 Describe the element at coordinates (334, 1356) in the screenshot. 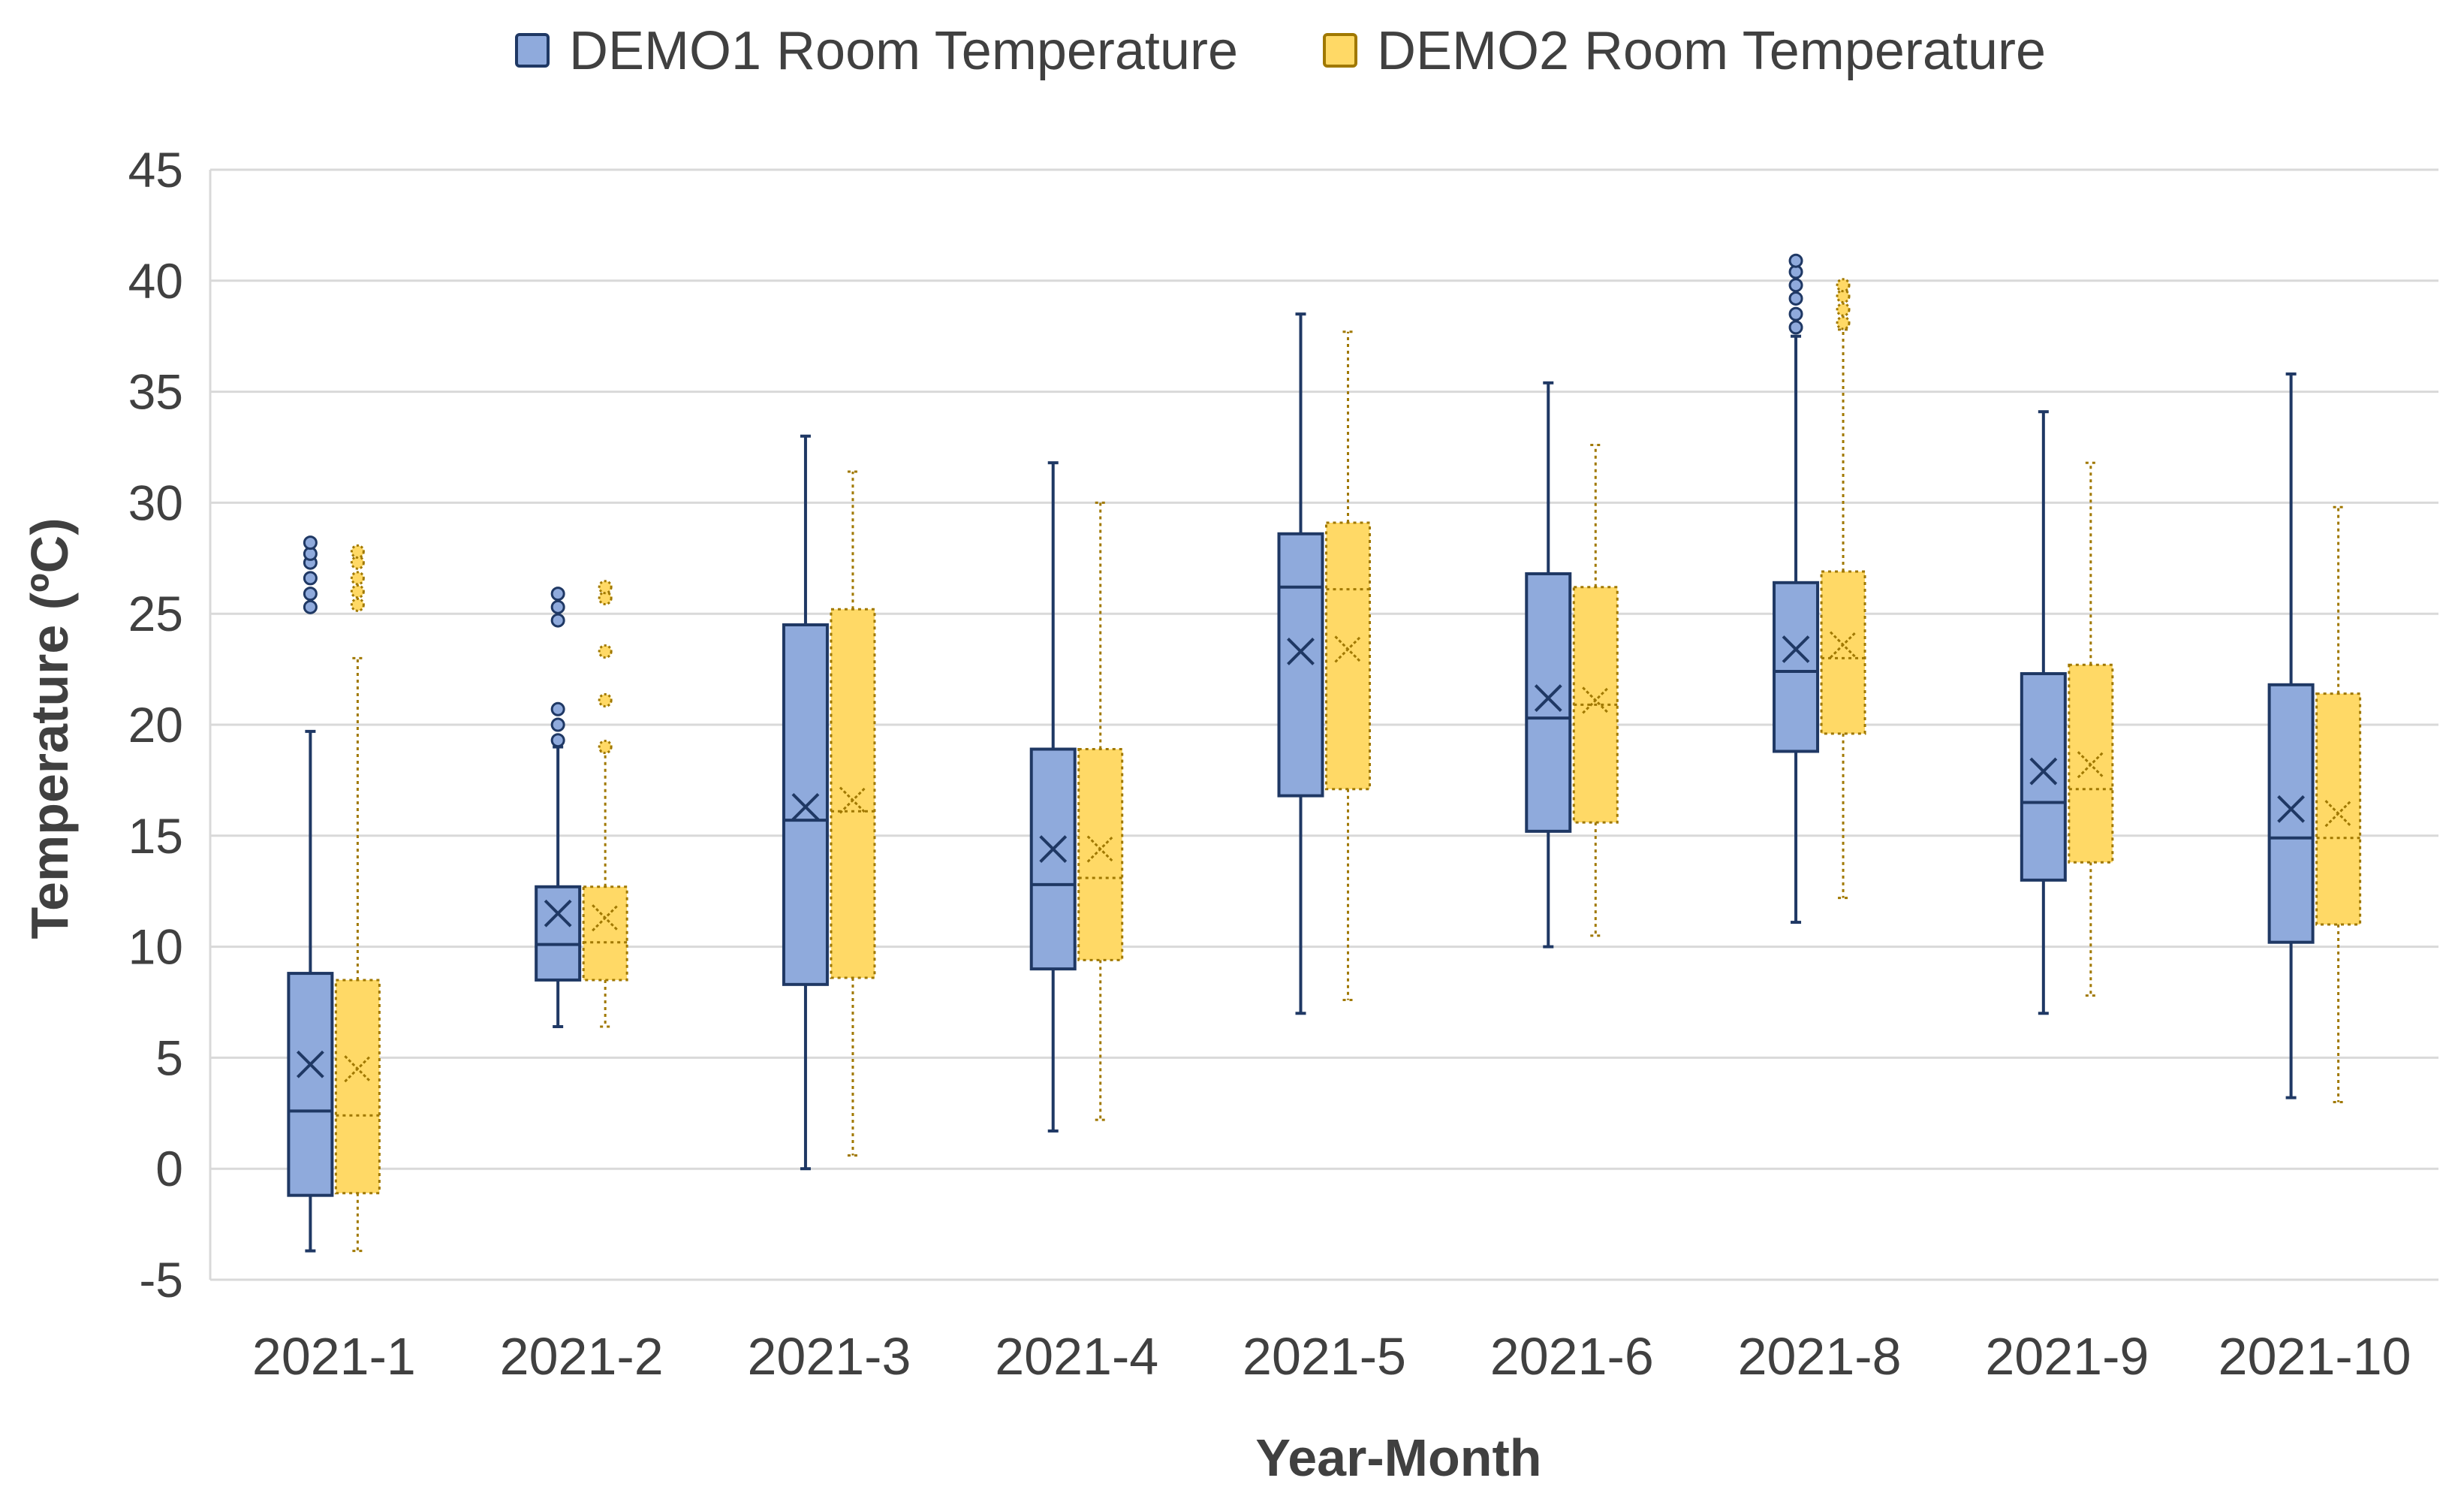

I see `x-tick-label: 2021-1` at that location.